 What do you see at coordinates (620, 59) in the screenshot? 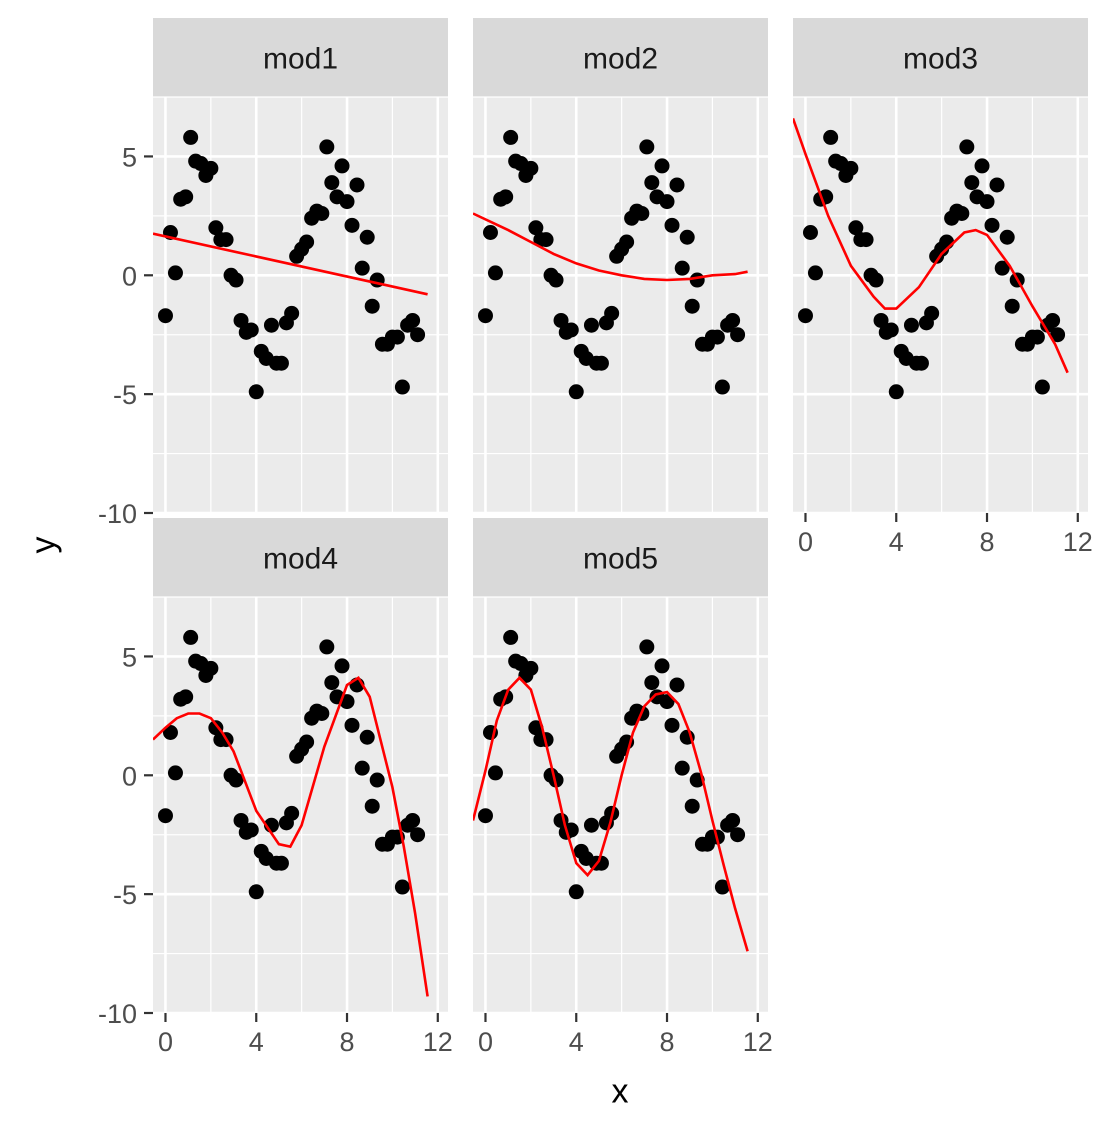
I see `facet-strip-label: mod2` at bounding box center [620, 59].